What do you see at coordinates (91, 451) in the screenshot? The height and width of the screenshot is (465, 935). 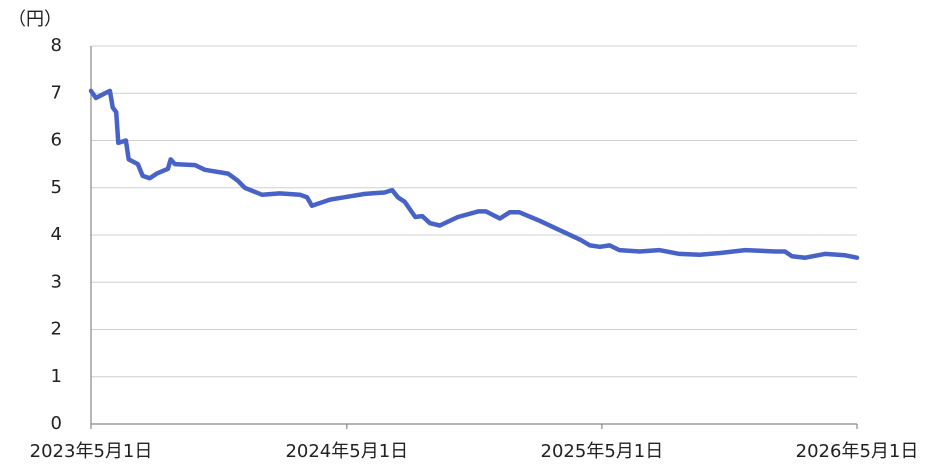 I see `x-tick-label: 2023年5月1日` at bounding box center [91, 451].